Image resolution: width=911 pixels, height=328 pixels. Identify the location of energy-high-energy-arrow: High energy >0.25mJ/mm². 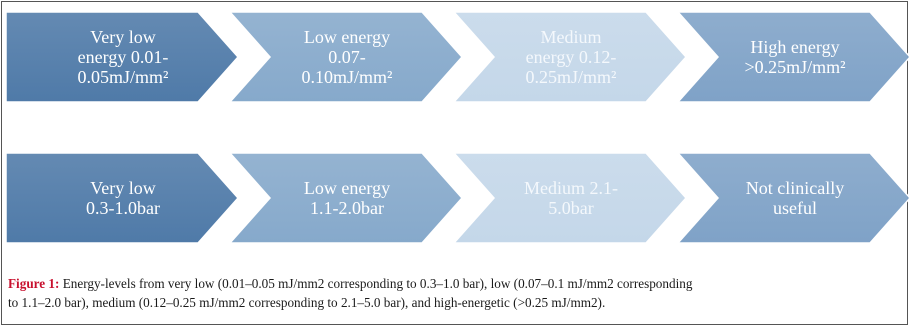
(793, 57).